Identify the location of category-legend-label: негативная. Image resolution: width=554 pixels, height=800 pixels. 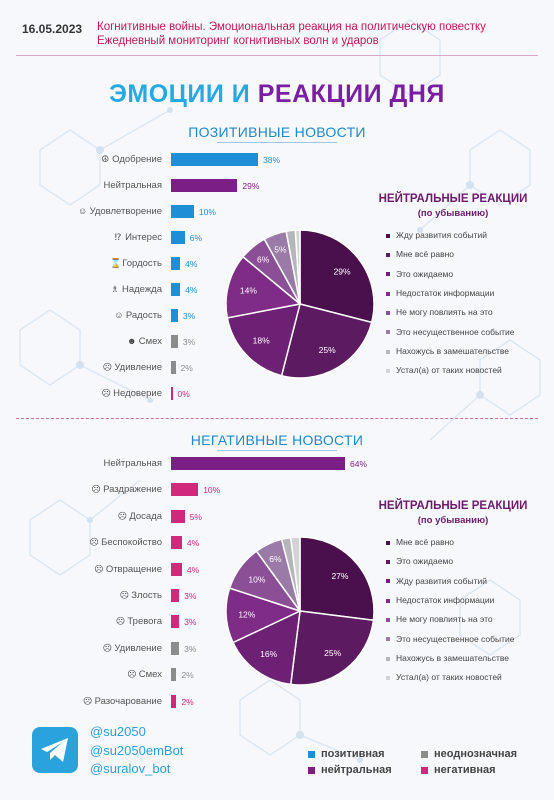
(465, 770).